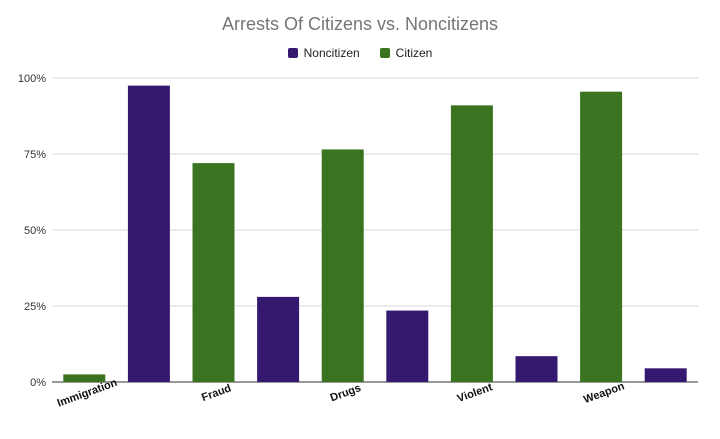 The height and width of the screenshot is (439, 720). I want to click on legend-label-citizen: Citizen, so click(414, 53).